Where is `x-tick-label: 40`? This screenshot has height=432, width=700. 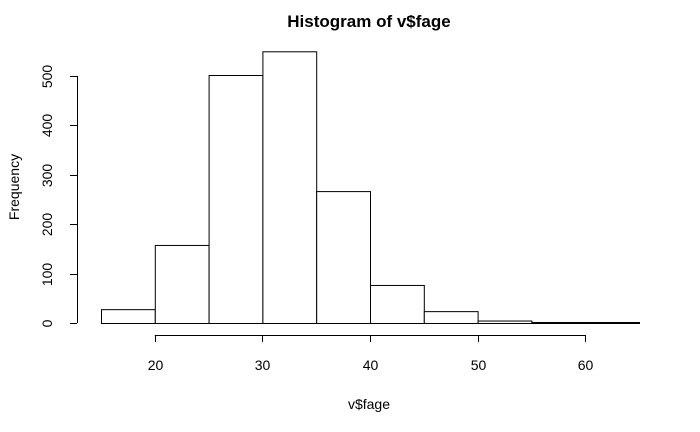 x-tick-label: 40 is located at coordinates (371, 365).